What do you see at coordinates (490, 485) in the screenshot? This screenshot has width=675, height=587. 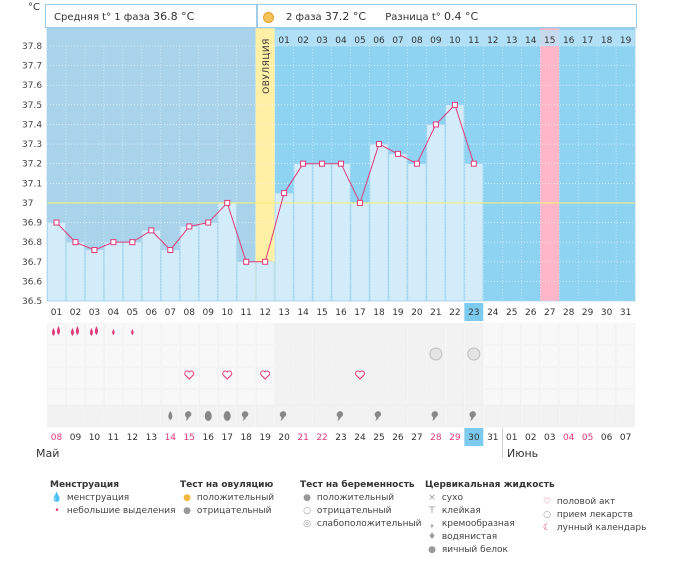 I see `legend-group-title: Цервикальная жидкость` at bounding box center [490, 485].